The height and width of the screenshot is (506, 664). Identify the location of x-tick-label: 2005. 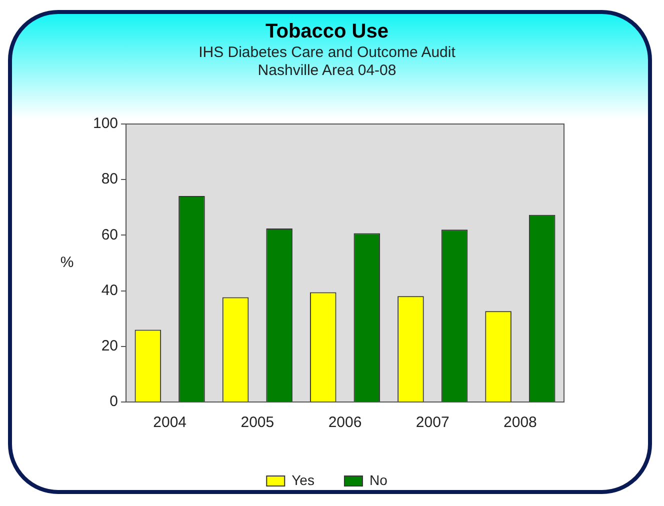
(257, 423).